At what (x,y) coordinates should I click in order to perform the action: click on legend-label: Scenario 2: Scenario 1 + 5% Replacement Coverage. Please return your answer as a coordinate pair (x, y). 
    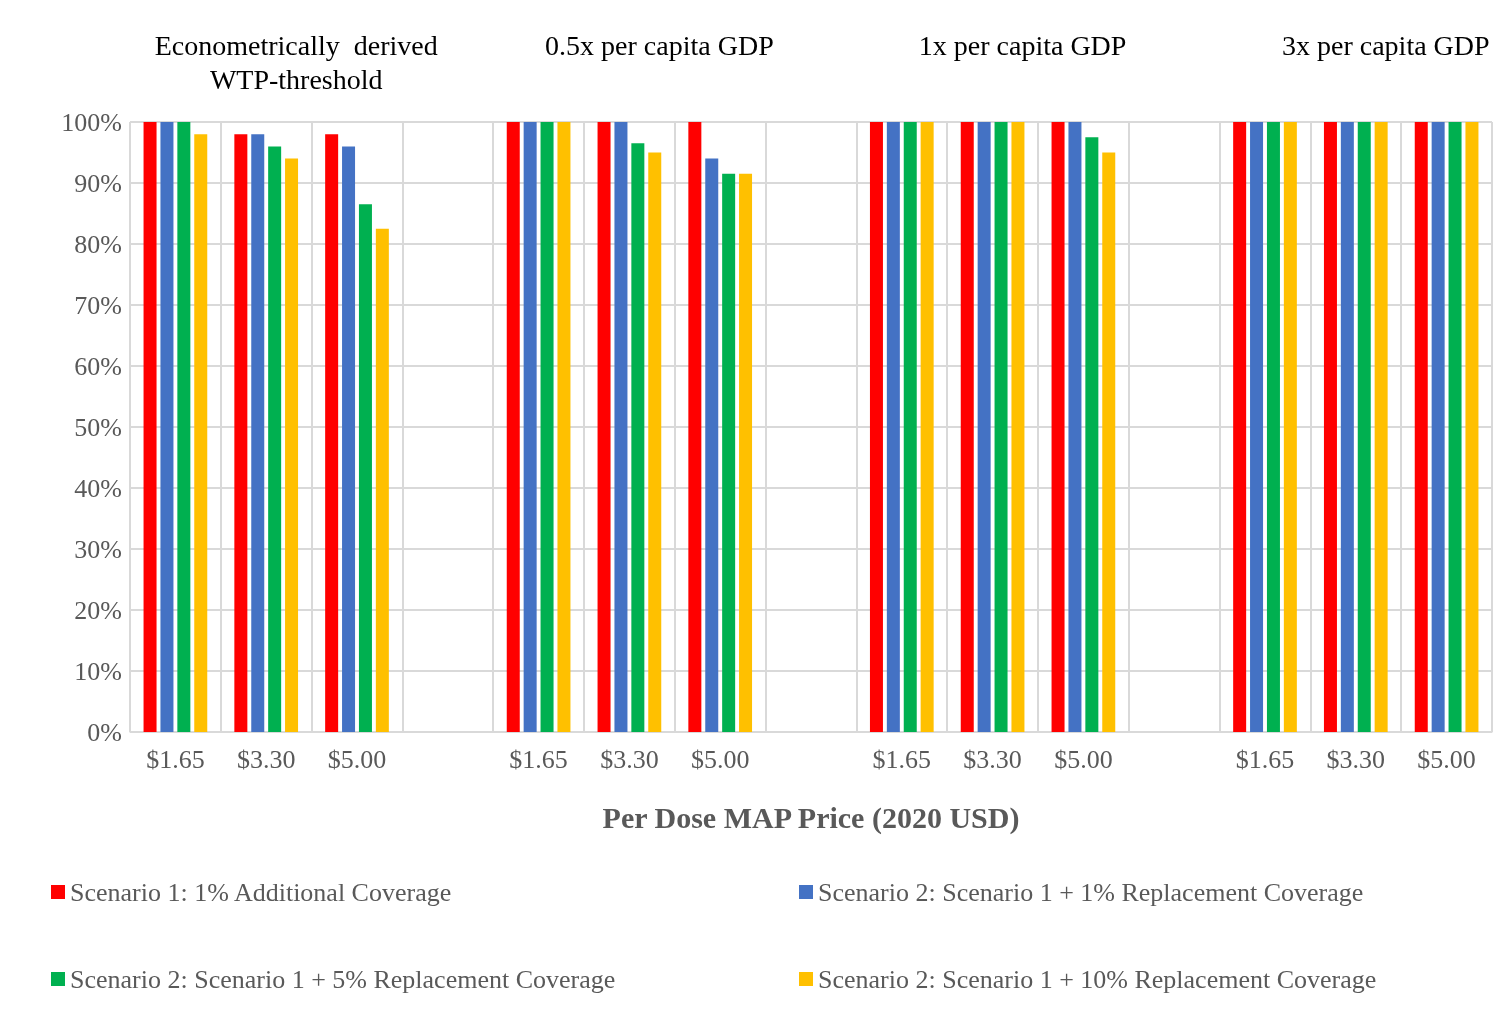
    Looking at the image, I should click on (343, 979).